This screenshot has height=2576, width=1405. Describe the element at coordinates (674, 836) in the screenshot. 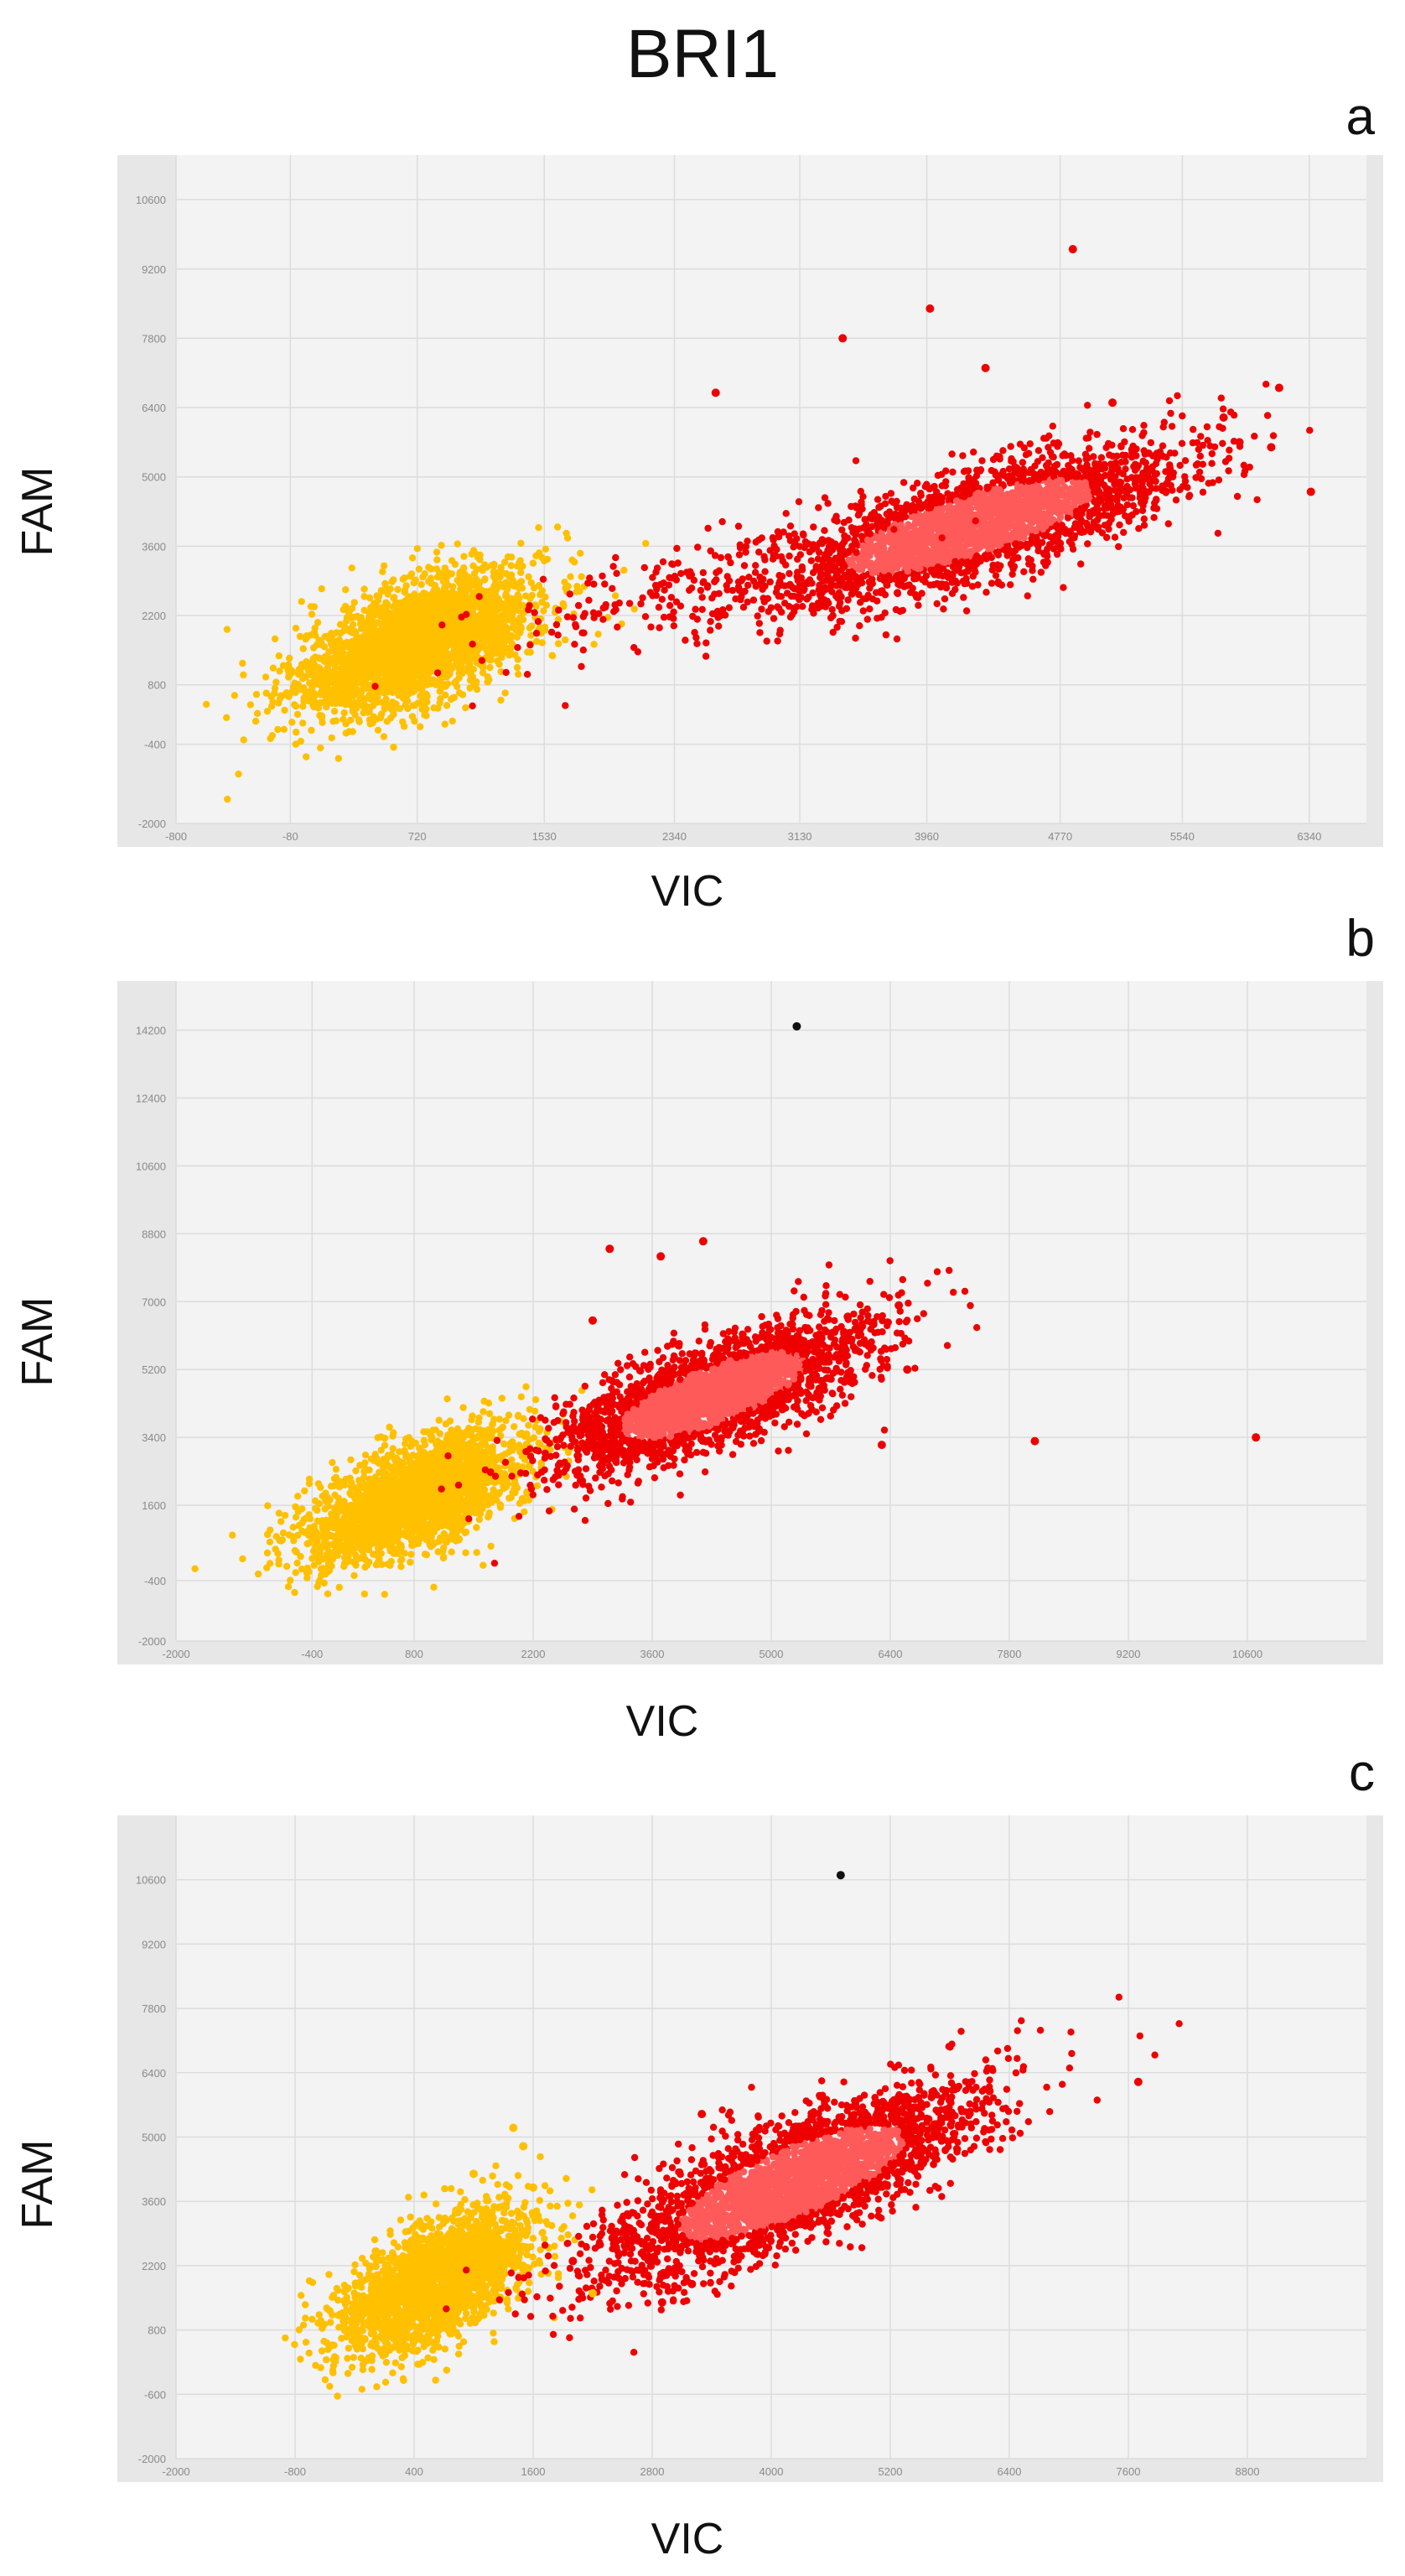

I see `x-tick-label: 2340` at that location.